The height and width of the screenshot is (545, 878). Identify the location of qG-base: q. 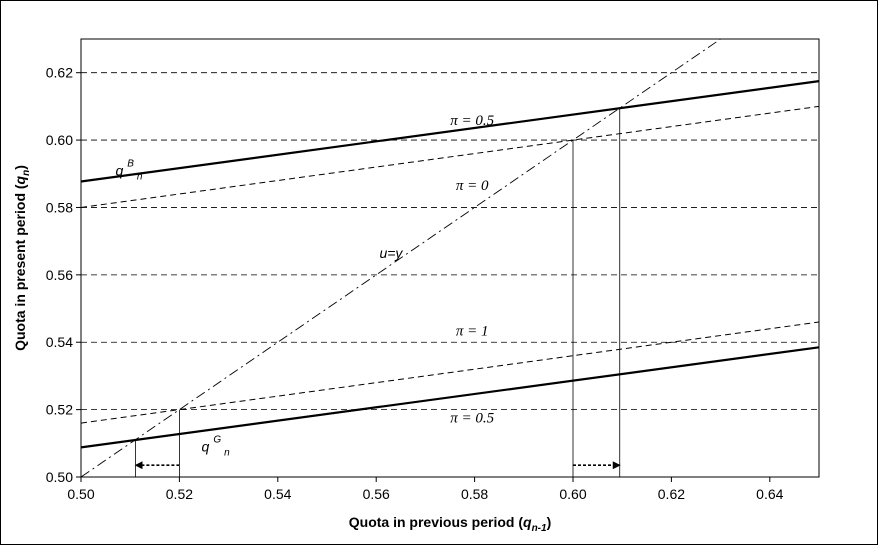
(206, 447).